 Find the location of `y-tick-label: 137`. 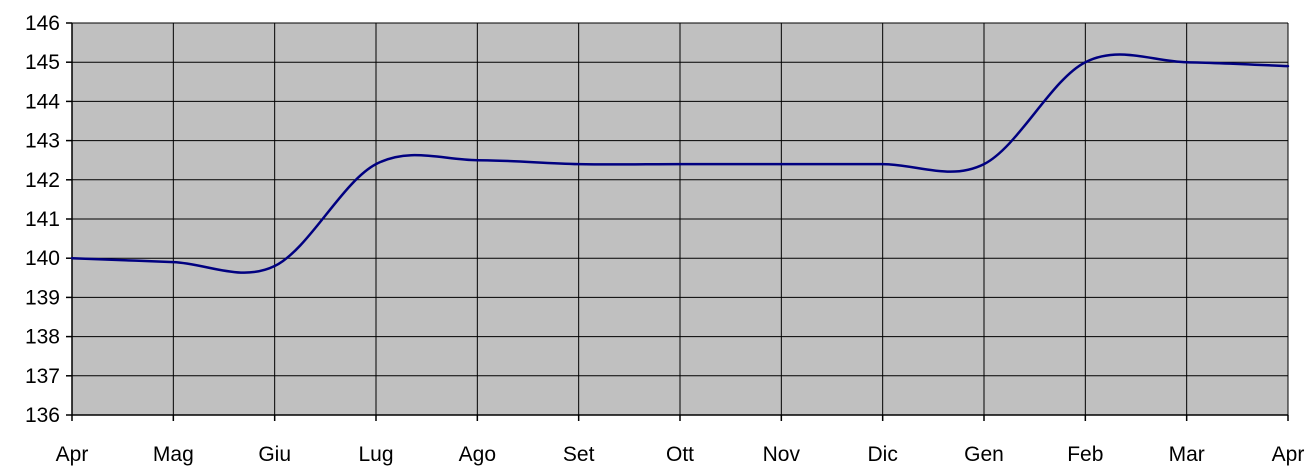

y-tick-label: 137 is located at coordinates (42, 376).